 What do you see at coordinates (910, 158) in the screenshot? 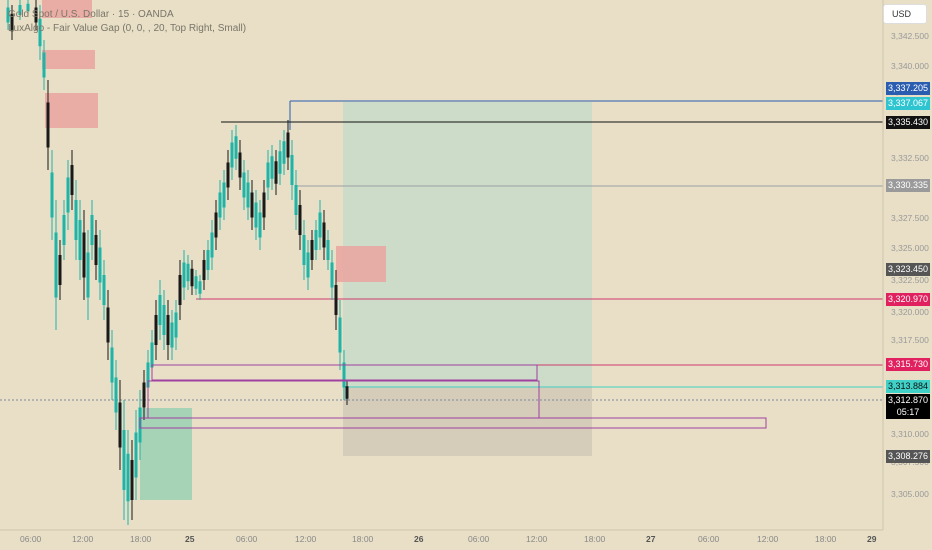
I see `price-axis-label: 3,332.500` at bounding box center [910, 158].